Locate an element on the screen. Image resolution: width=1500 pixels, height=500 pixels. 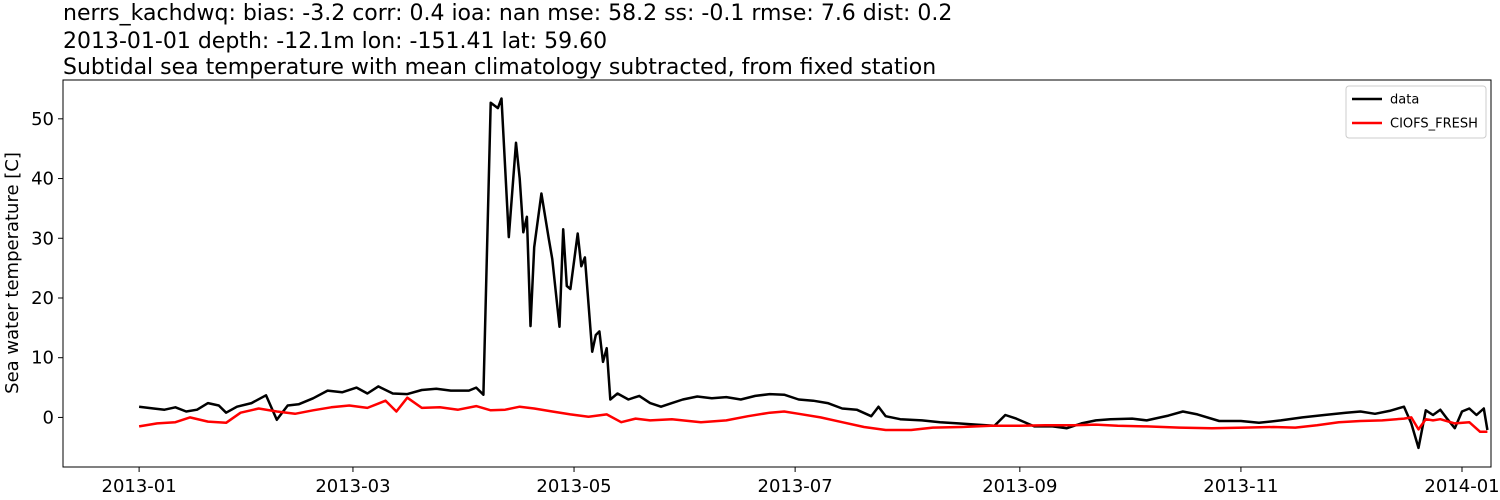
x-tick-label: 2013-09 is located at coordinates (1019, 486).